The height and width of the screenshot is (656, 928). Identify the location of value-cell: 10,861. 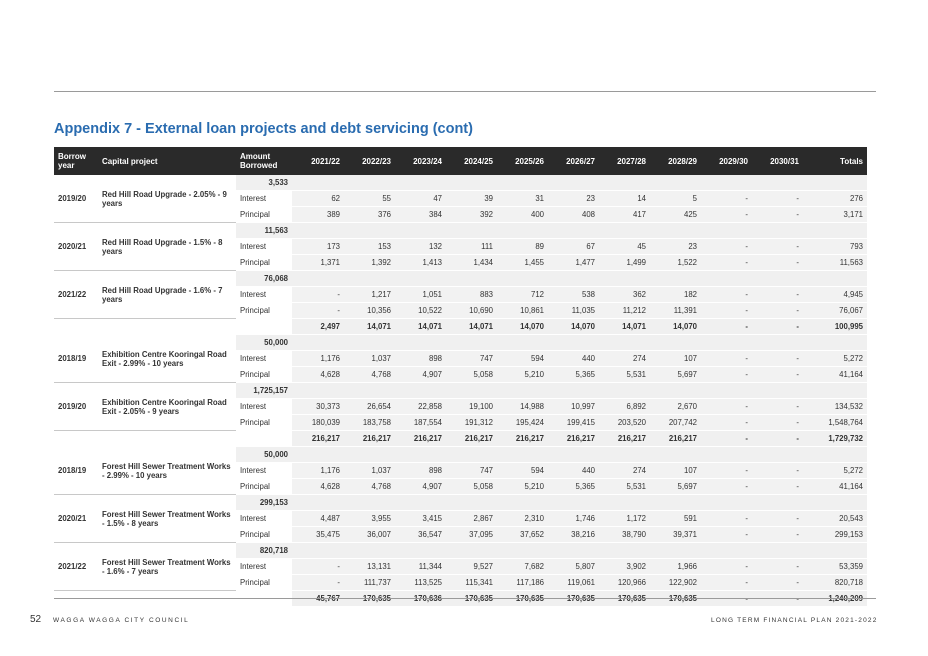
(522, 310).